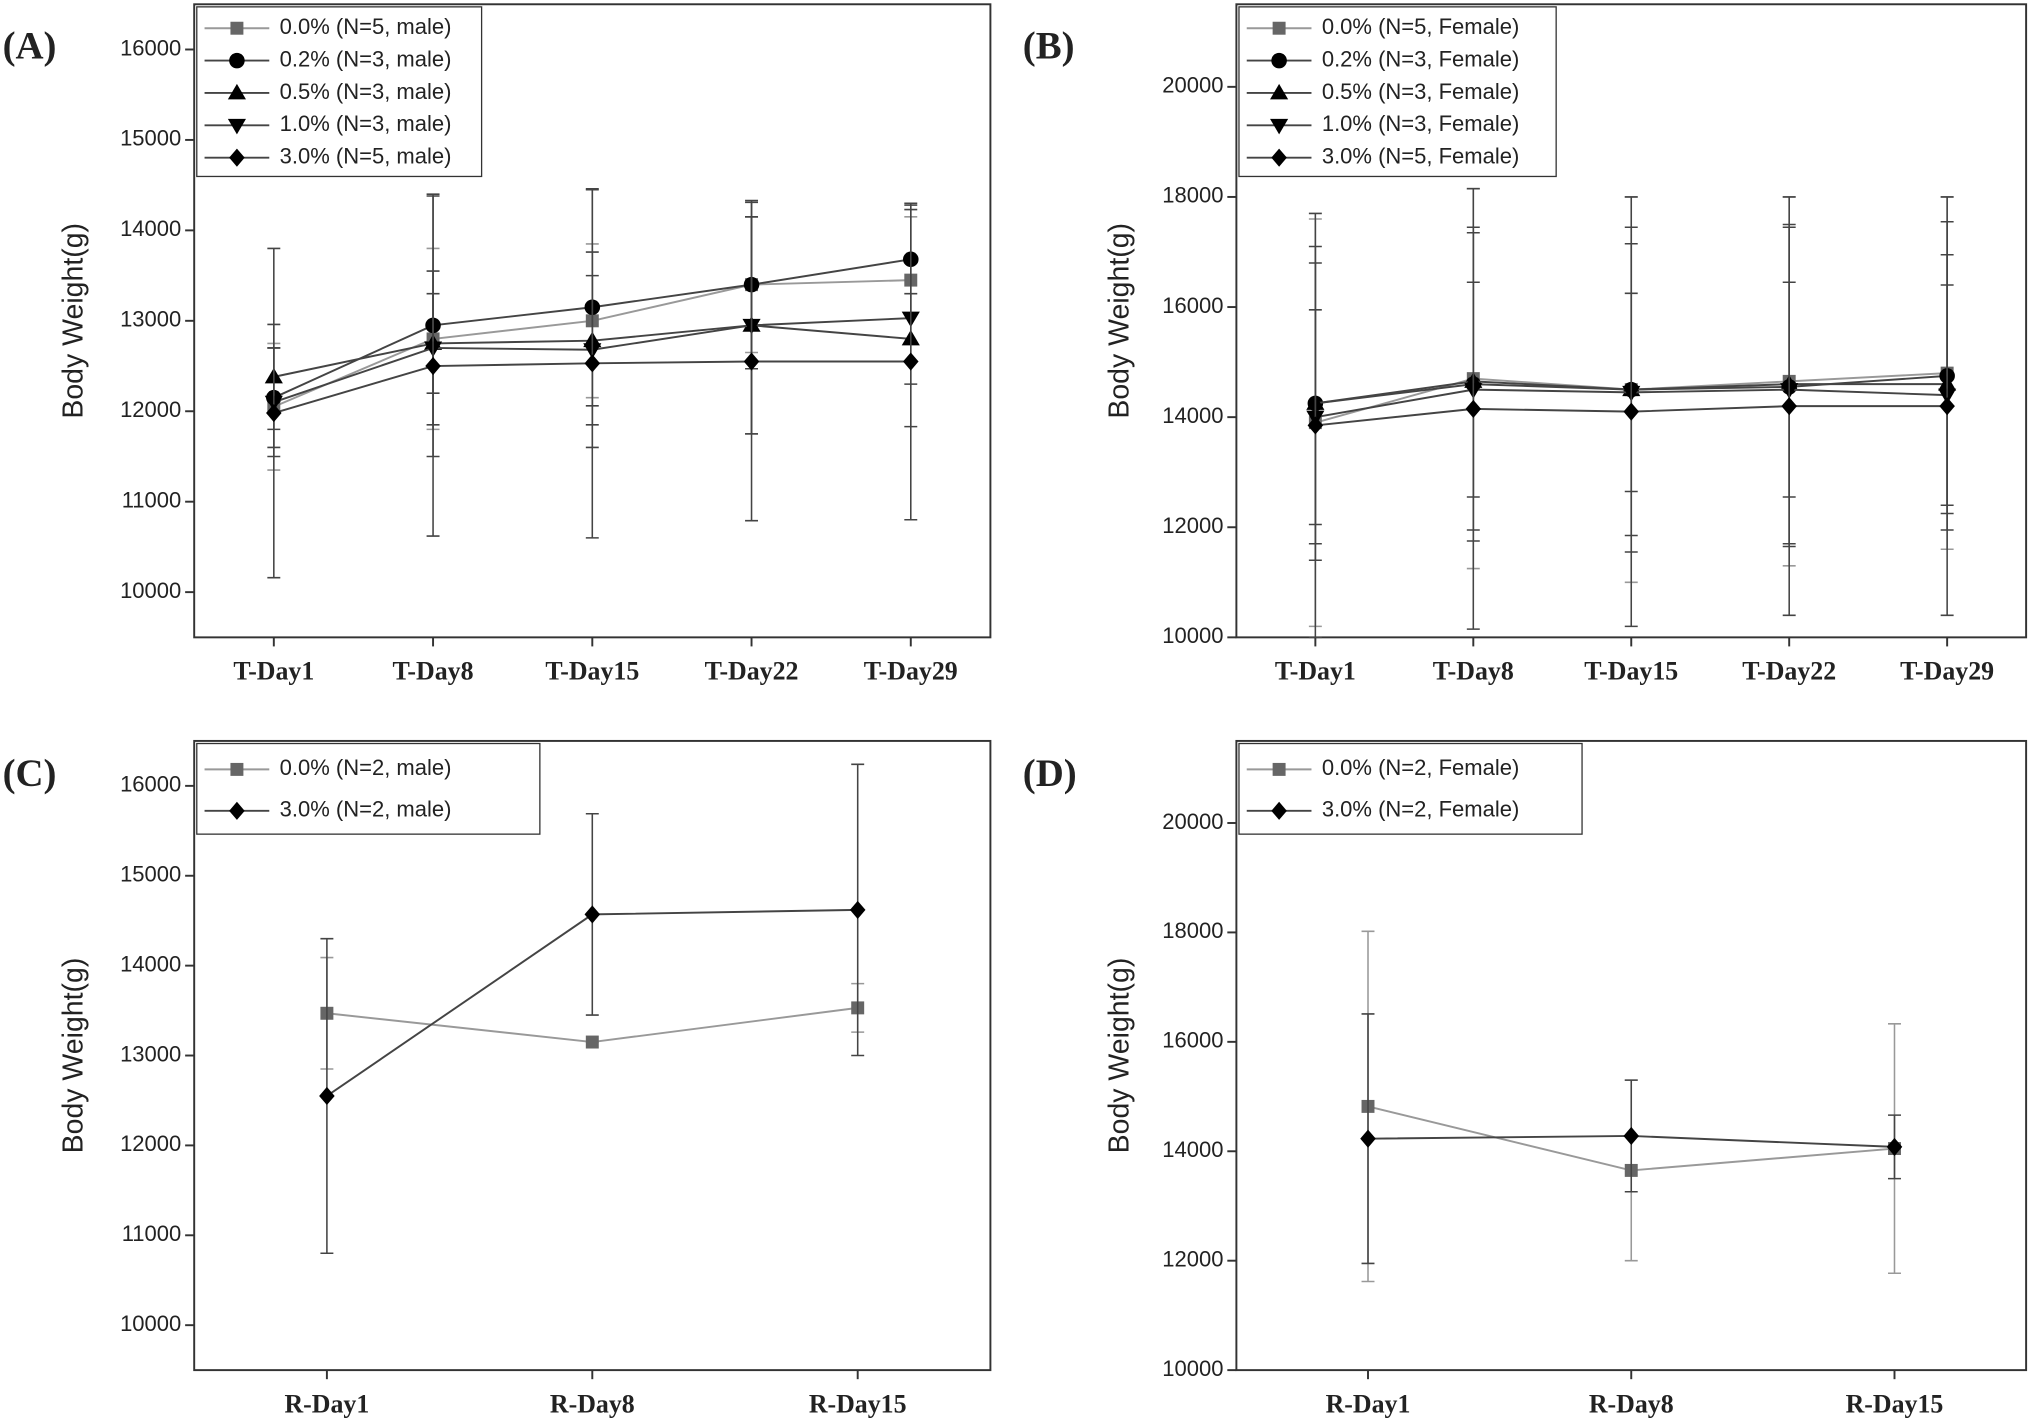 The image size is (2030, 1421). Describe the element at coordinates (366, 767) in the screenshot. I see `legend-label: 0.0% (N=2, male)` at that location.